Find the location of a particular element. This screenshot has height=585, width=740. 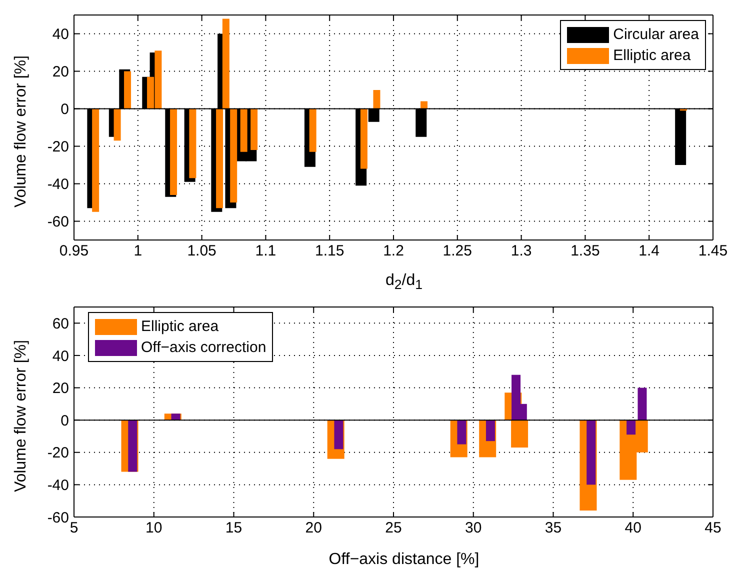

y-tick-label: 60 is located at coordinates (60, 323).